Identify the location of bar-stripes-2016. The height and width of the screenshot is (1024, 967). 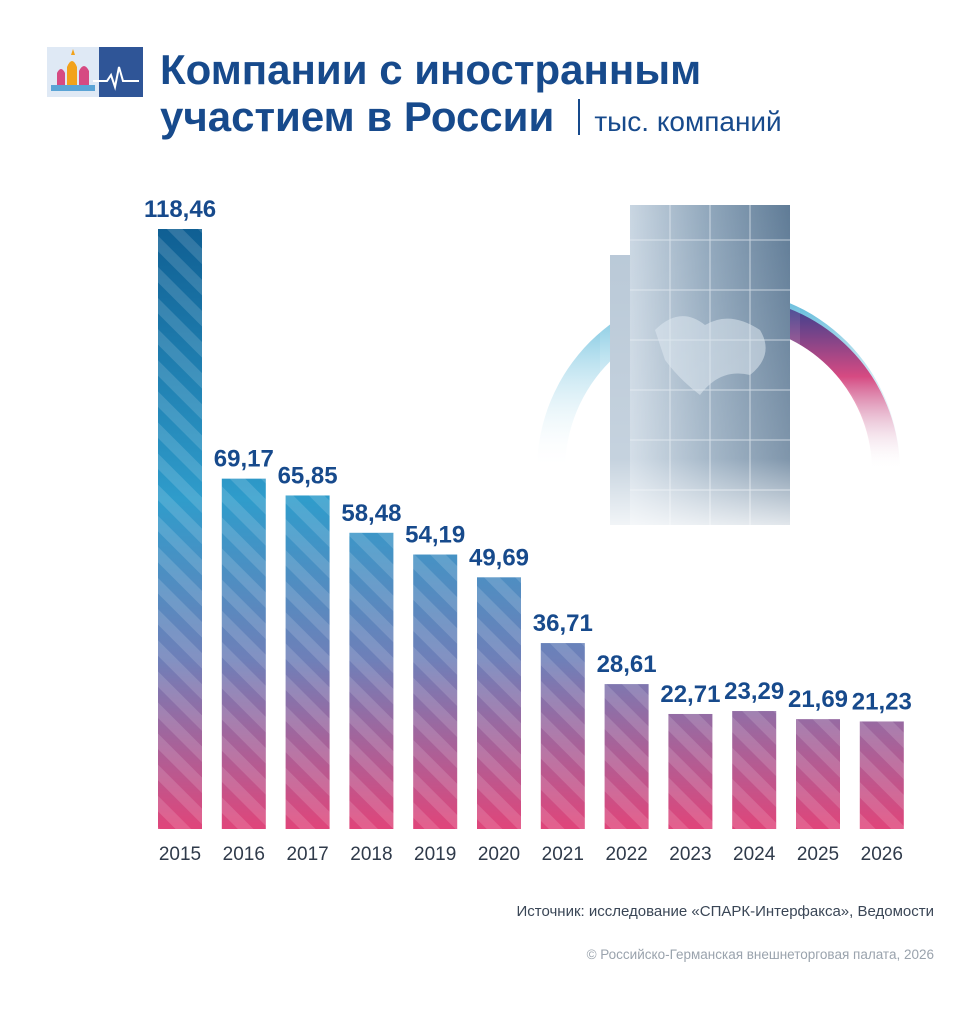
(243, 653).